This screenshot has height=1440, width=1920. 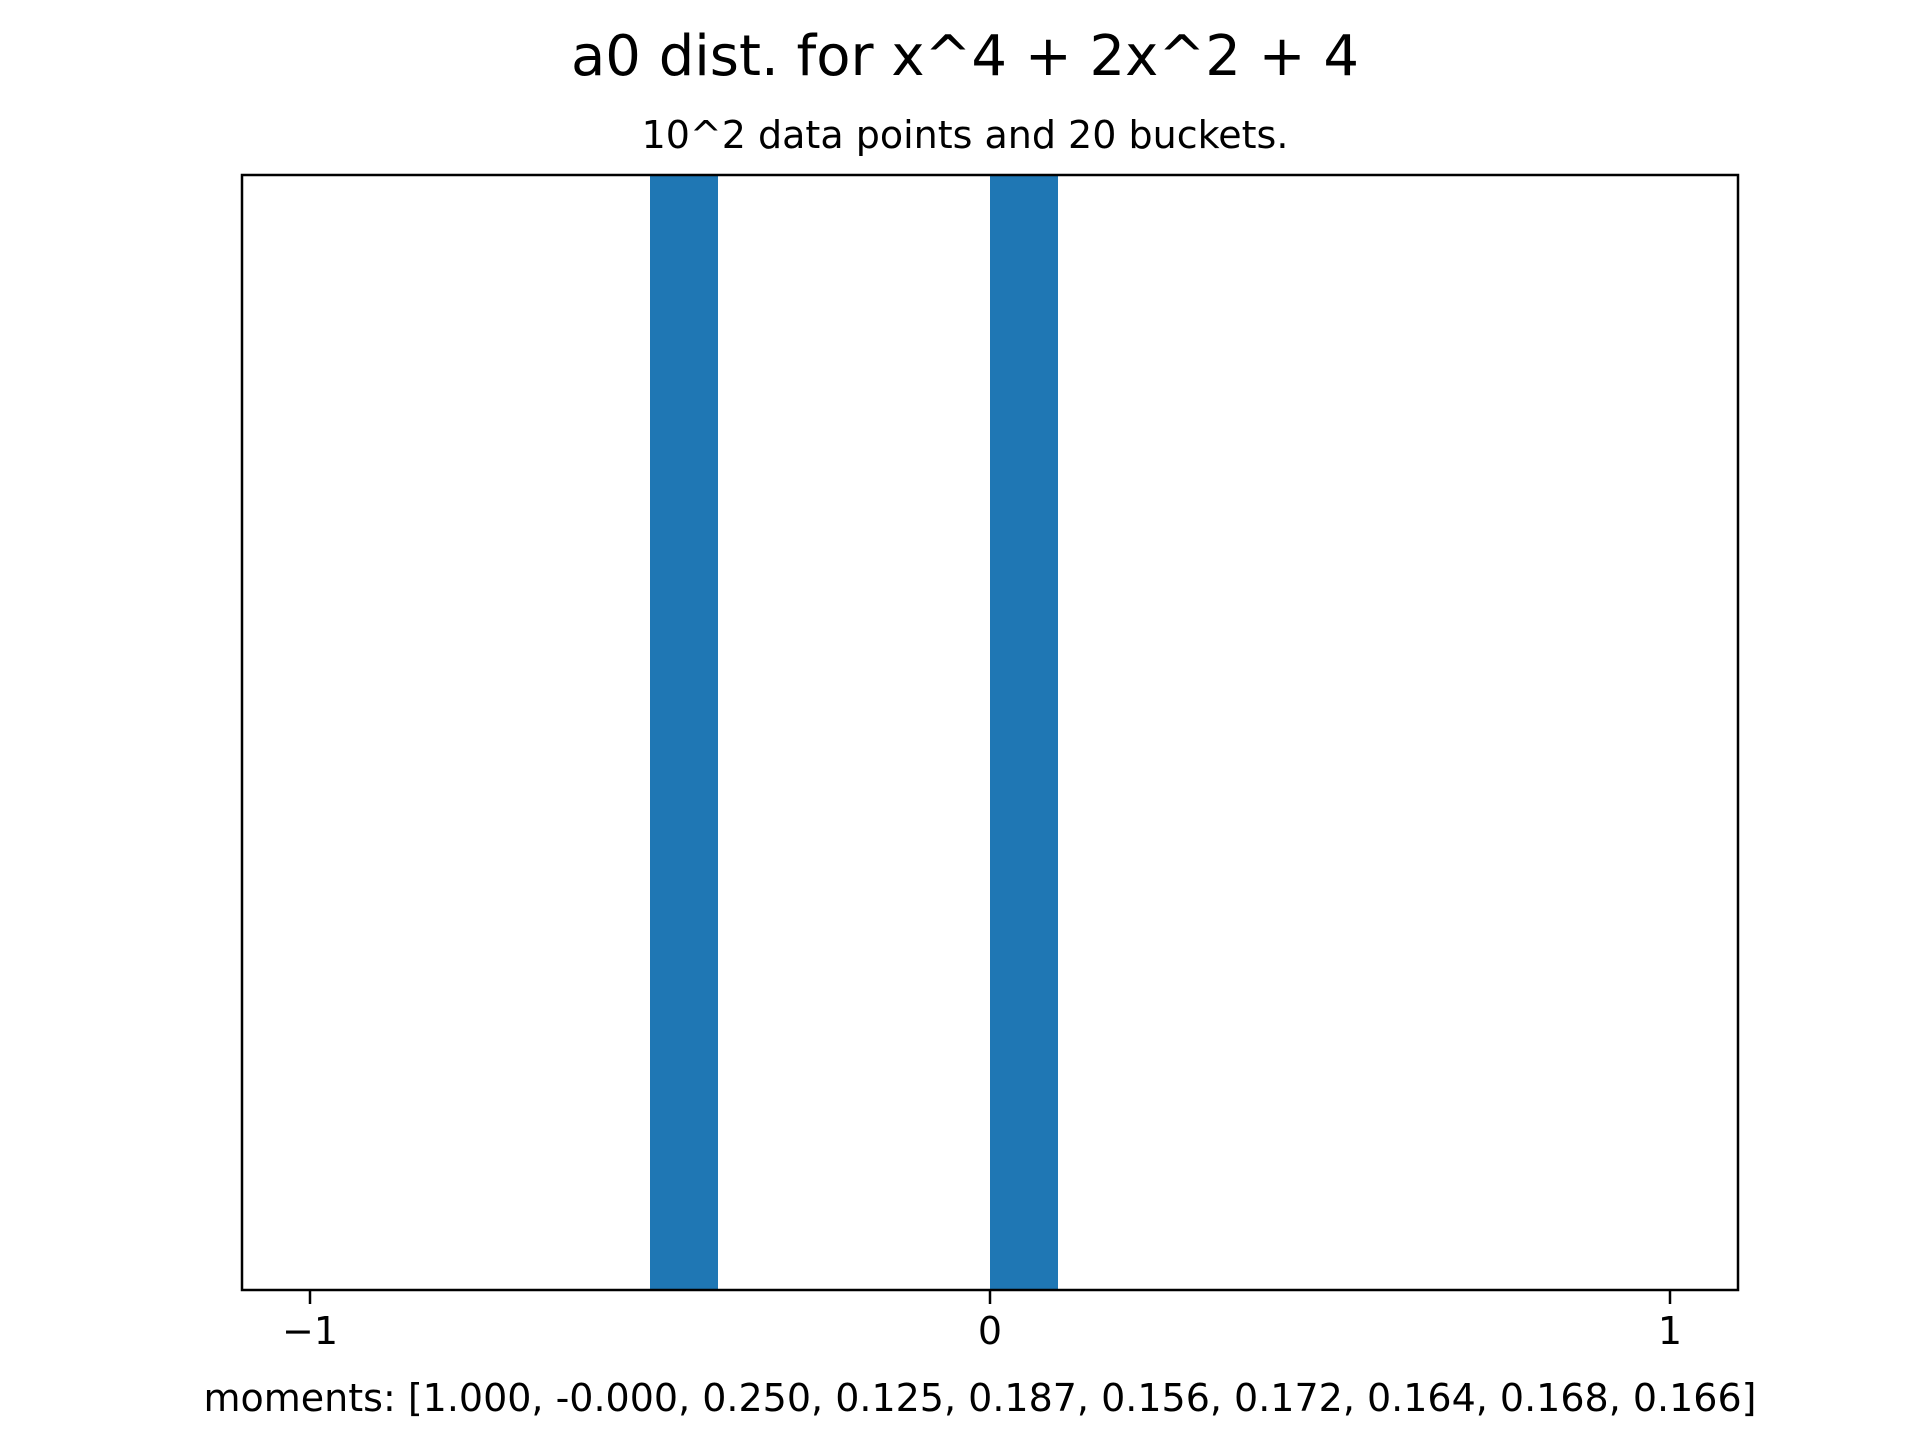 I want to click on chart-title: a0 dist. for x^4 + 2x^2 + 4, so click(x=965, y=56).